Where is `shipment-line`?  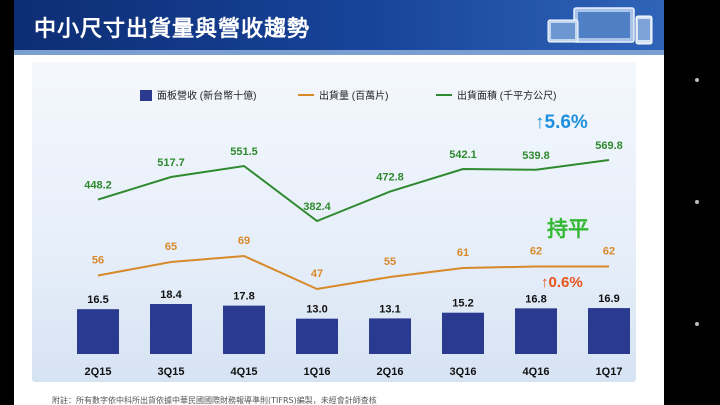
shipment-line is located at coordinates (353, 272).